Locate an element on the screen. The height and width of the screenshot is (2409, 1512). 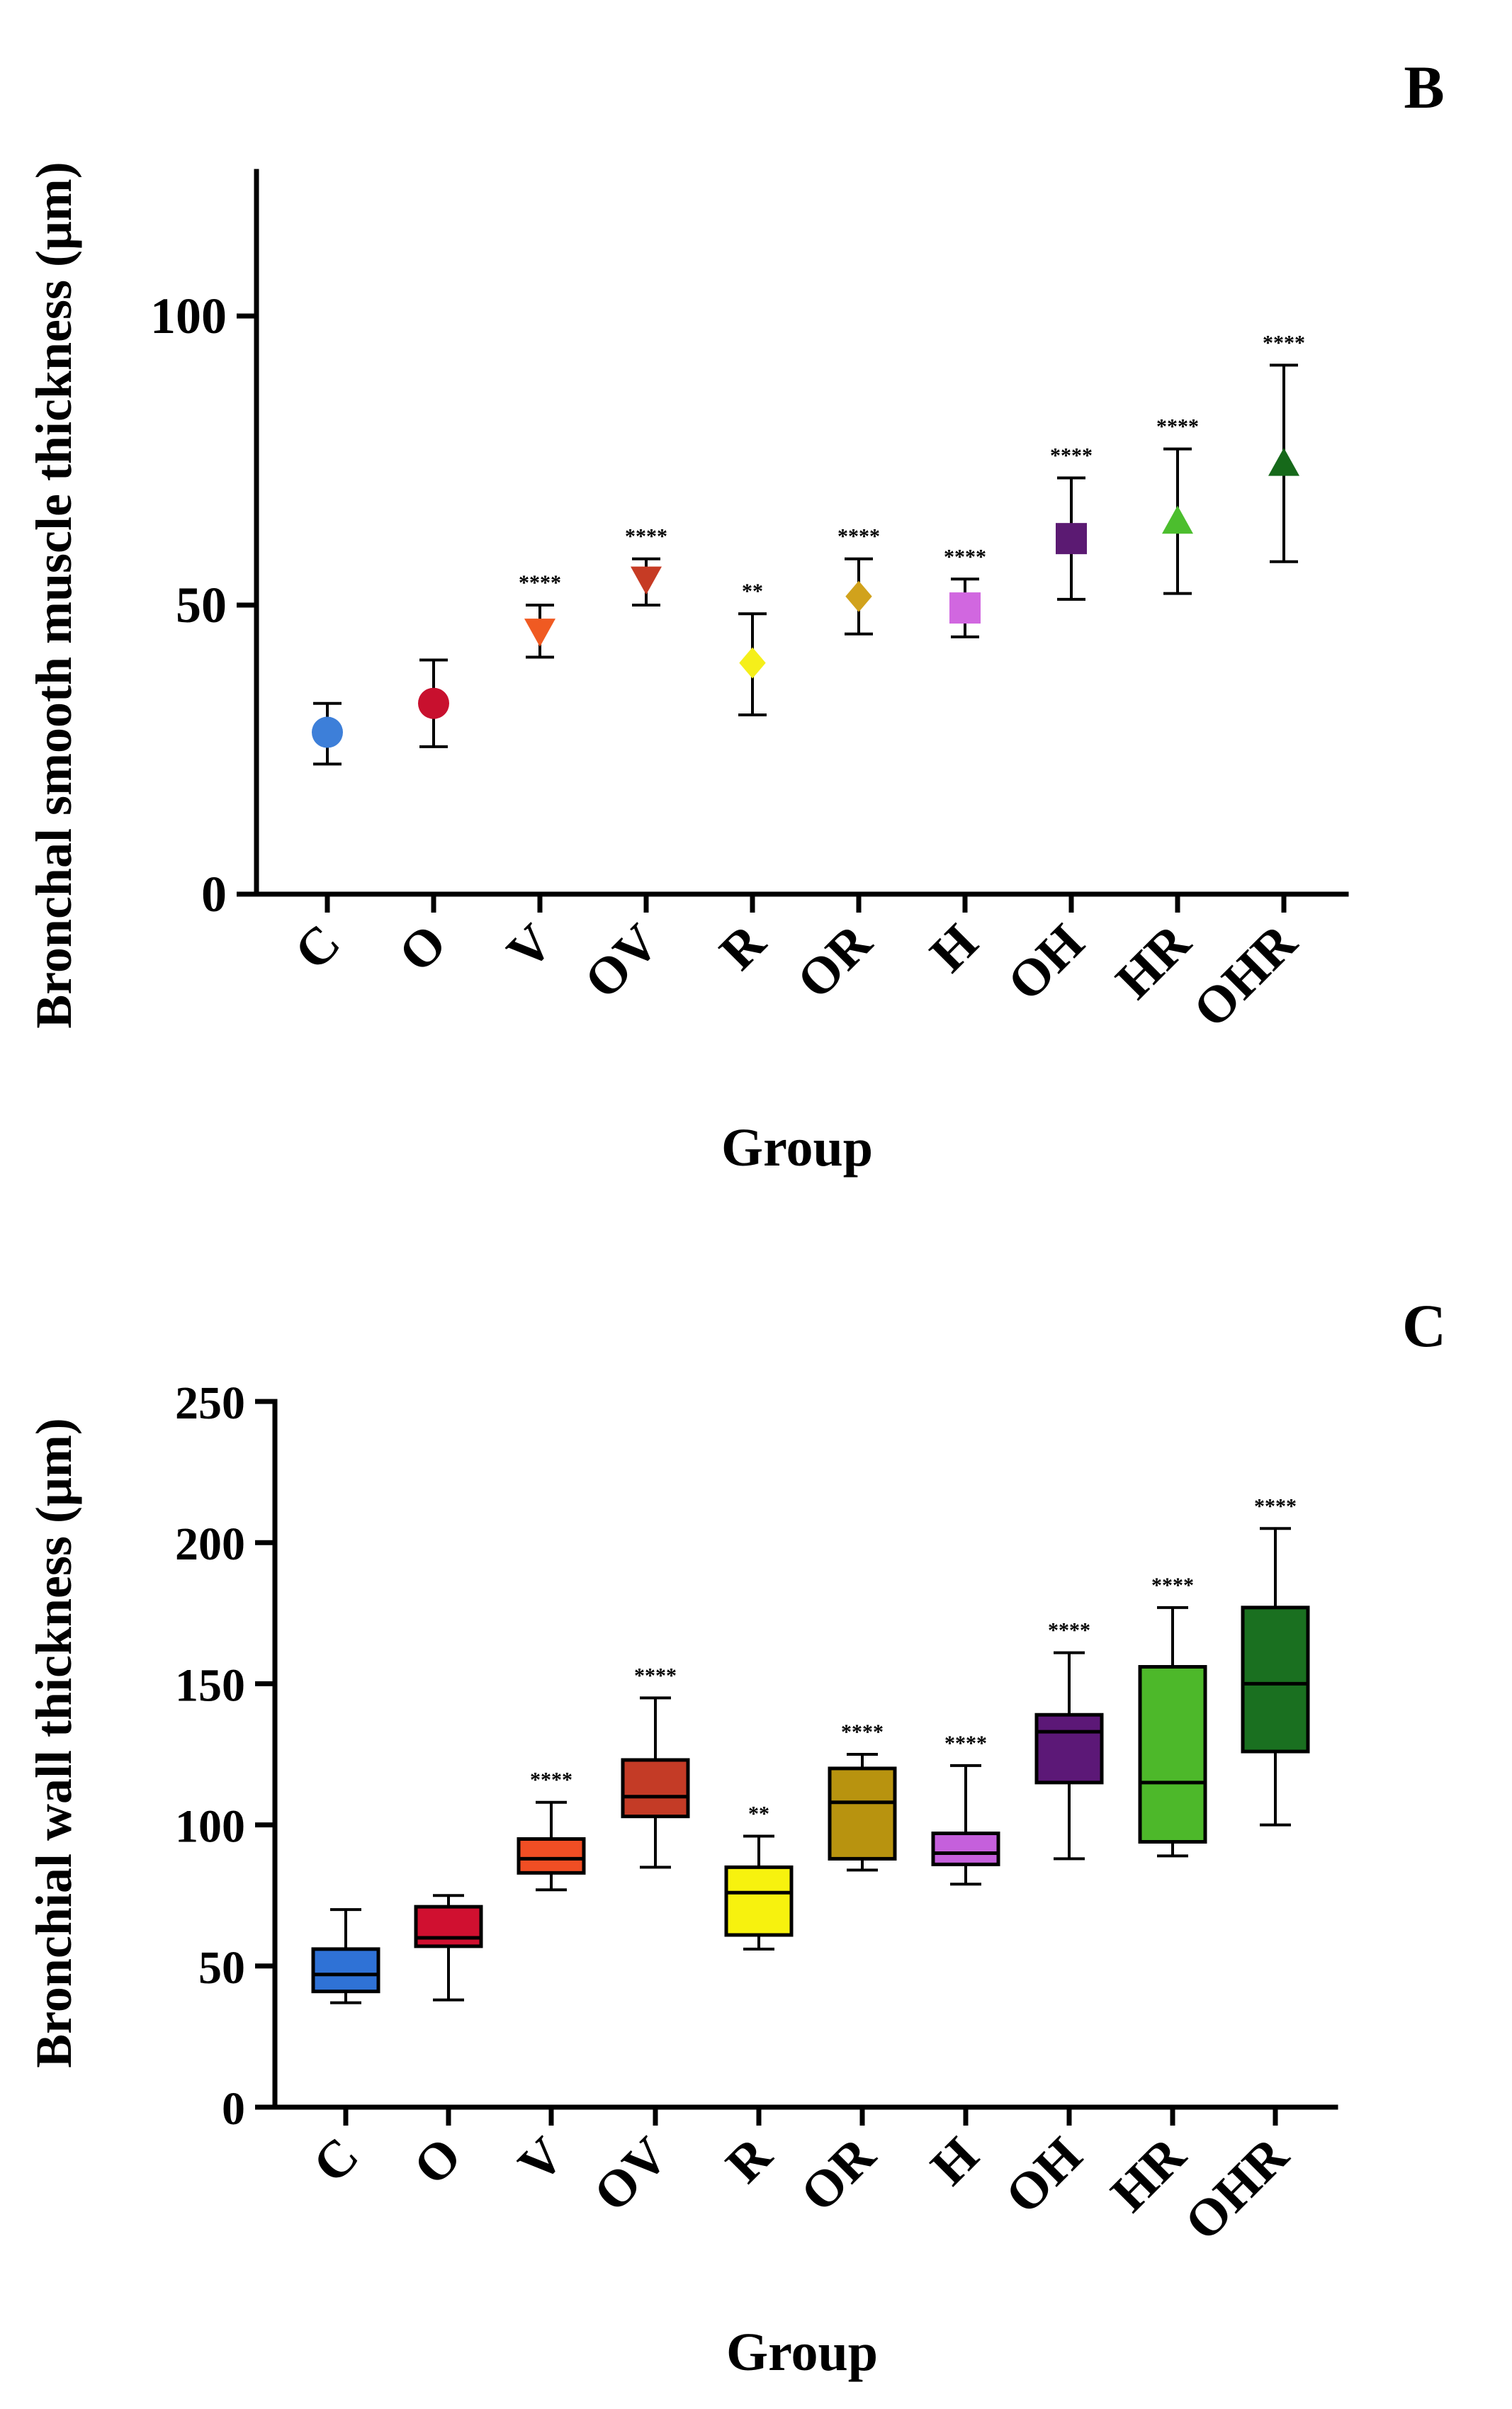
panel-c-y-axis-title: Bronchial wall thickness (μm) is located at coordinates (54, 1743).